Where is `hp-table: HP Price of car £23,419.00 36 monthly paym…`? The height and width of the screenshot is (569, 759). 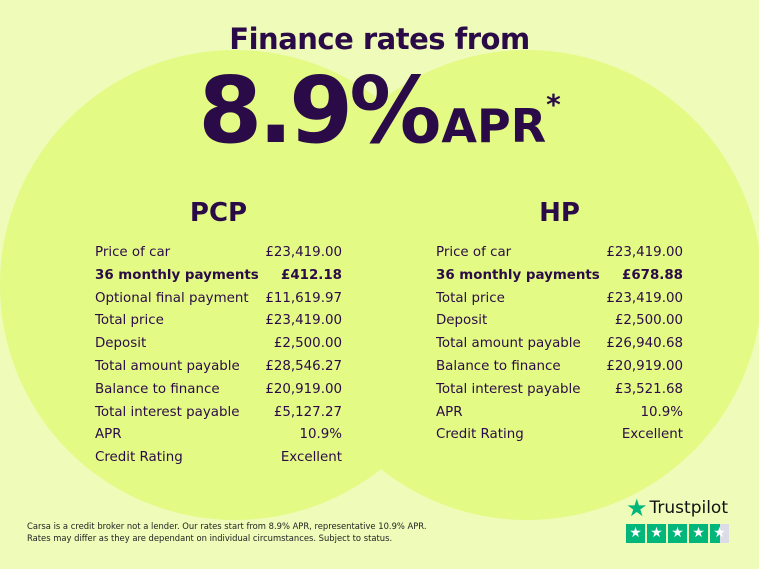 hp-table: HP Price of car £23,419.00 36 monthly paym… is located at coordinates (559, 322).